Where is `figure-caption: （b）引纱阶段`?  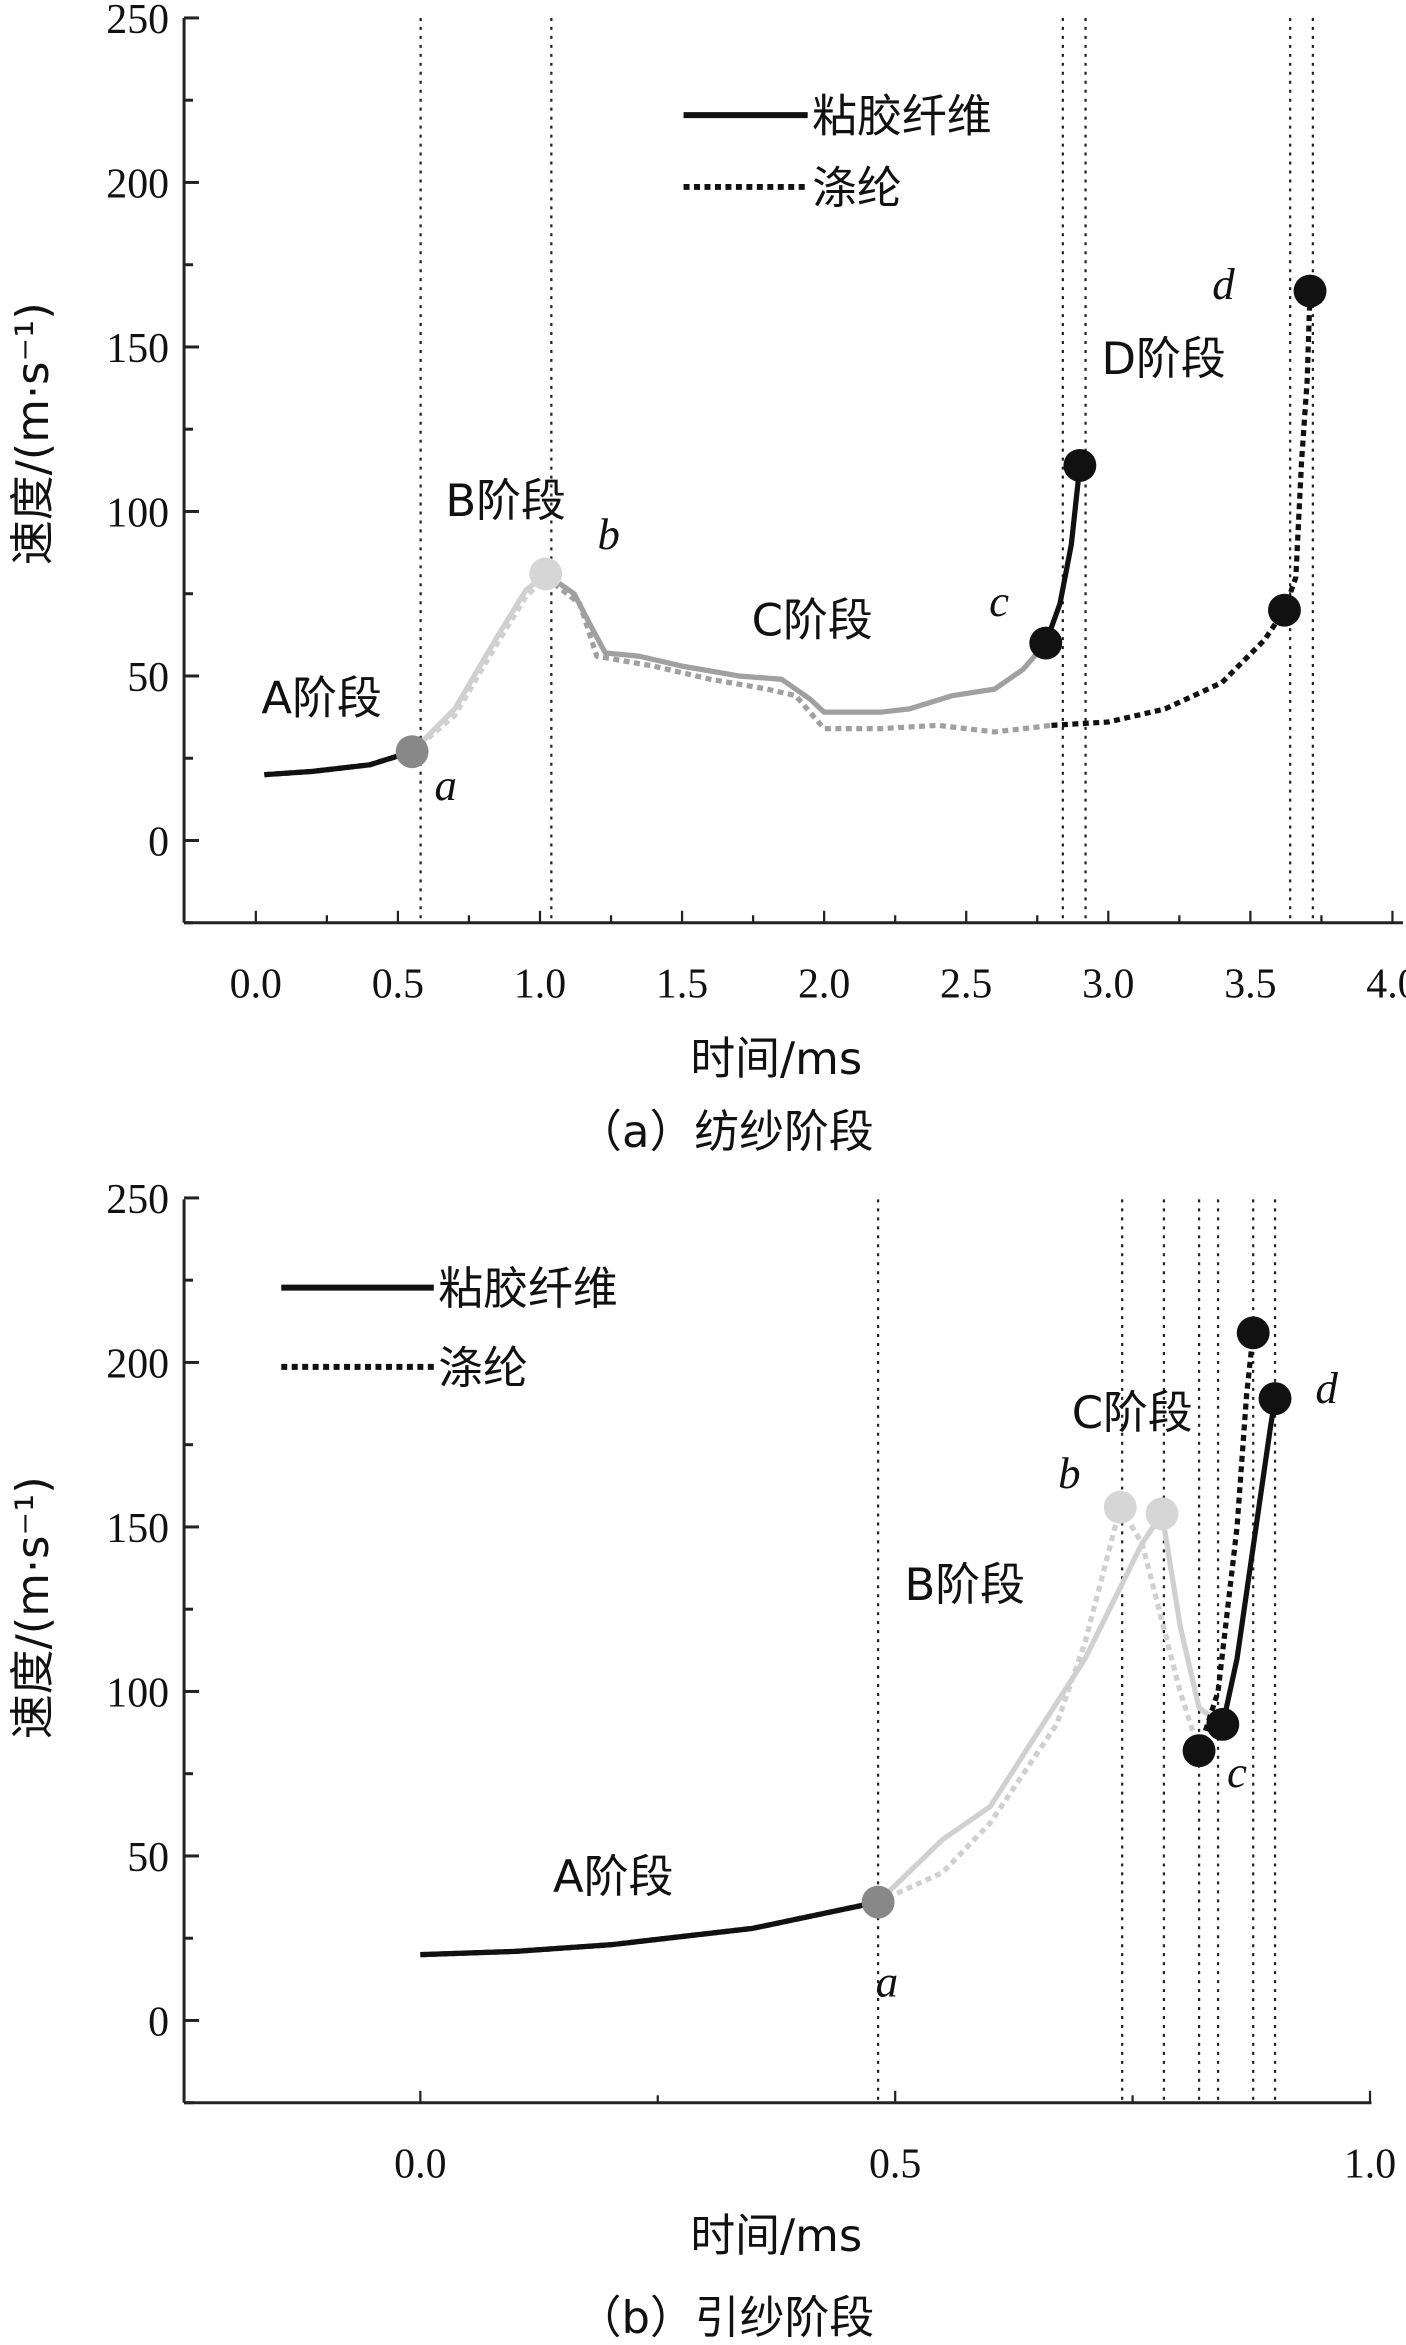 figure-caption: （b）引纱阶段 is located at coordinates (726, 2317).